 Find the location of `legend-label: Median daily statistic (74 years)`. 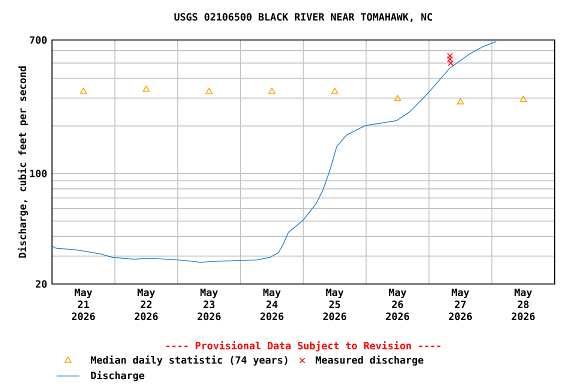

legend-label: Median daily statistic (74 years) is located at coordinates (189, 360).